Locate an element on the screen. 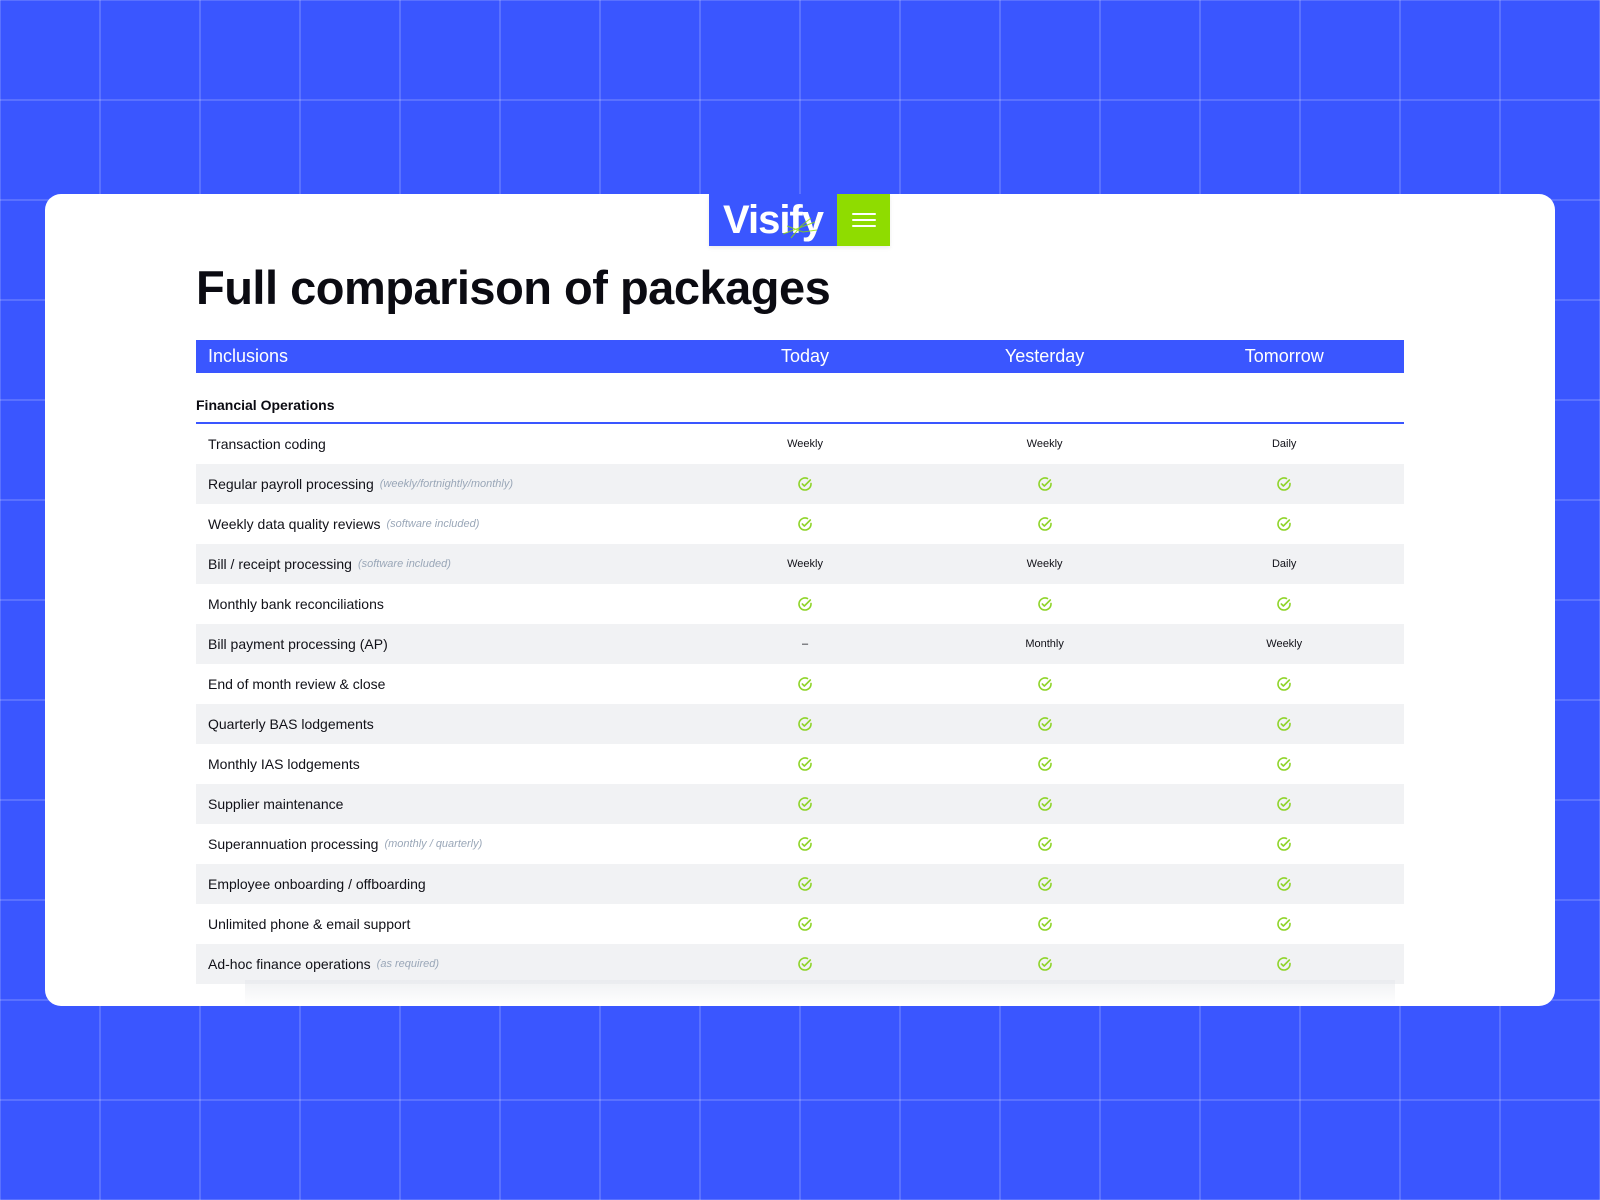 Image resolution: width=1600 pixels, height=1200 pixels. menu-button is located at coordinates (863, 220).